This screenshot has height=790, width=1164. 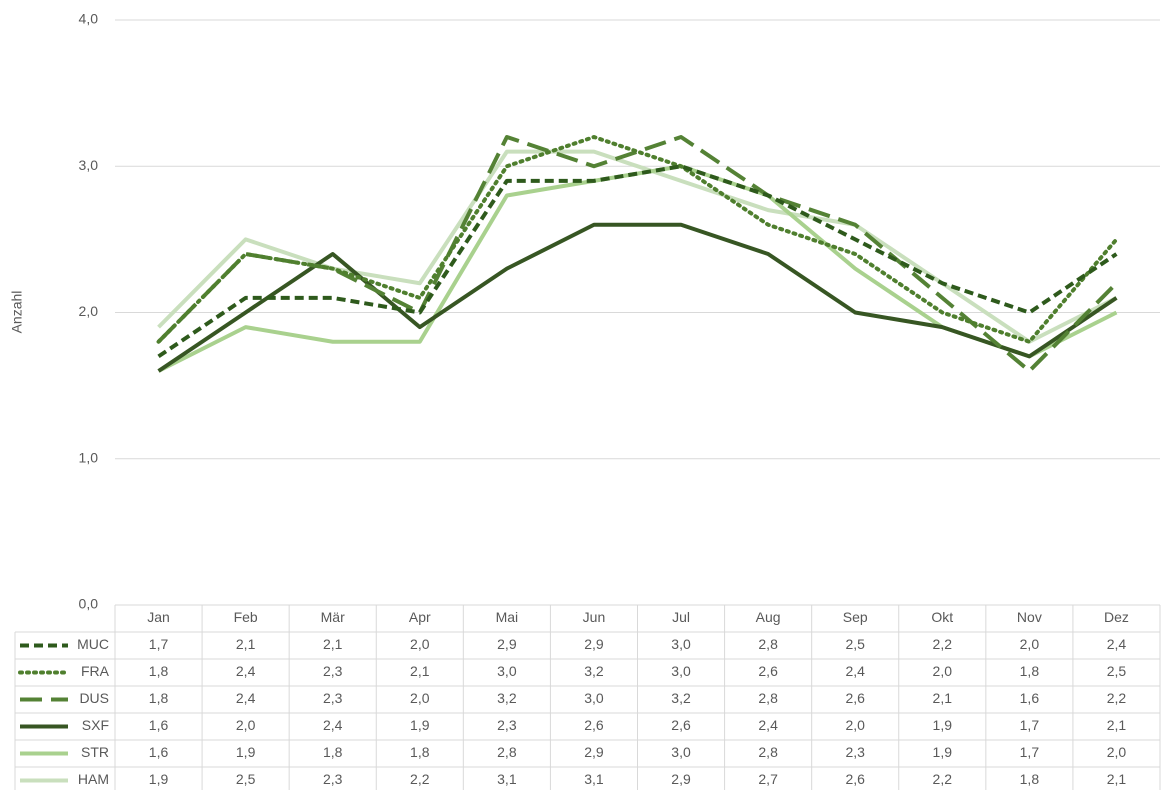 I want to click on y-tick-label: 0,0, so click(x=89, y=604).